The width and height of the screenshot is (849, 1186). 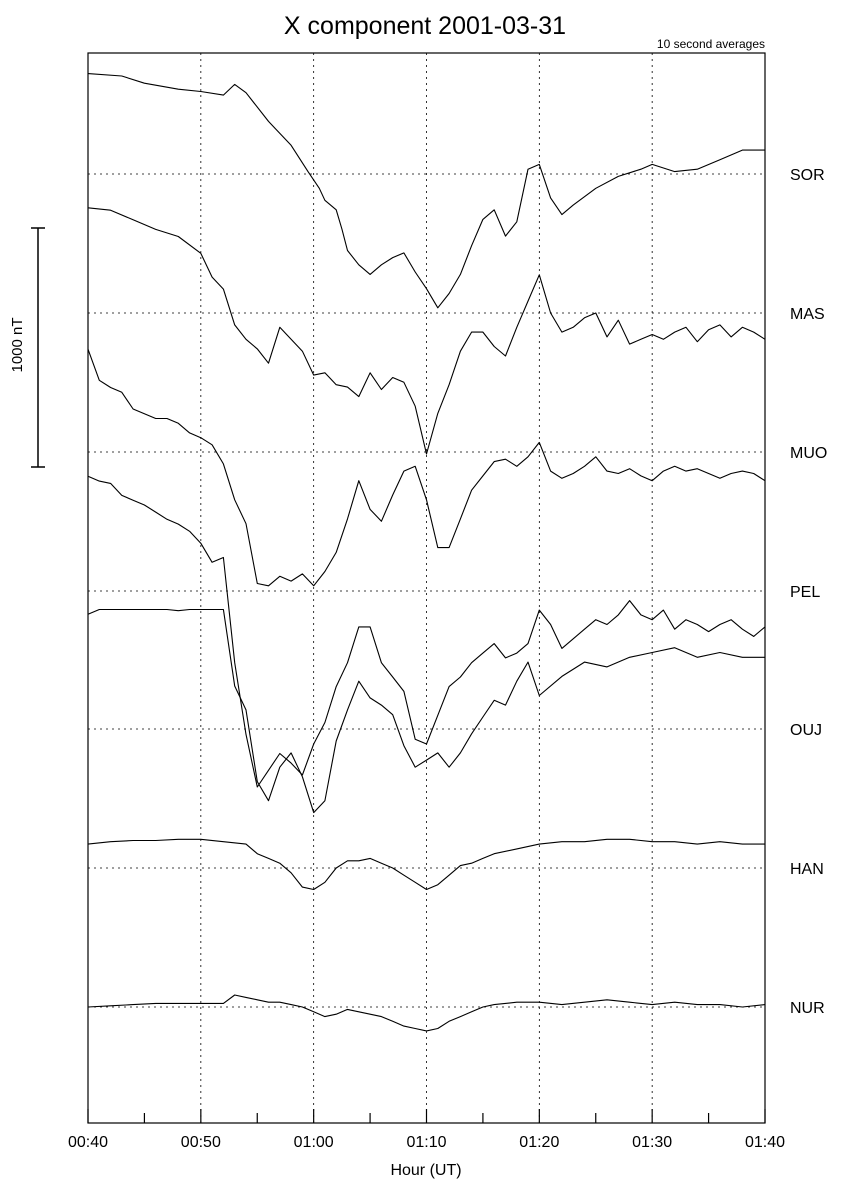 I want to click on x-tick-label: 01:30, so click(x=652, y=1142).